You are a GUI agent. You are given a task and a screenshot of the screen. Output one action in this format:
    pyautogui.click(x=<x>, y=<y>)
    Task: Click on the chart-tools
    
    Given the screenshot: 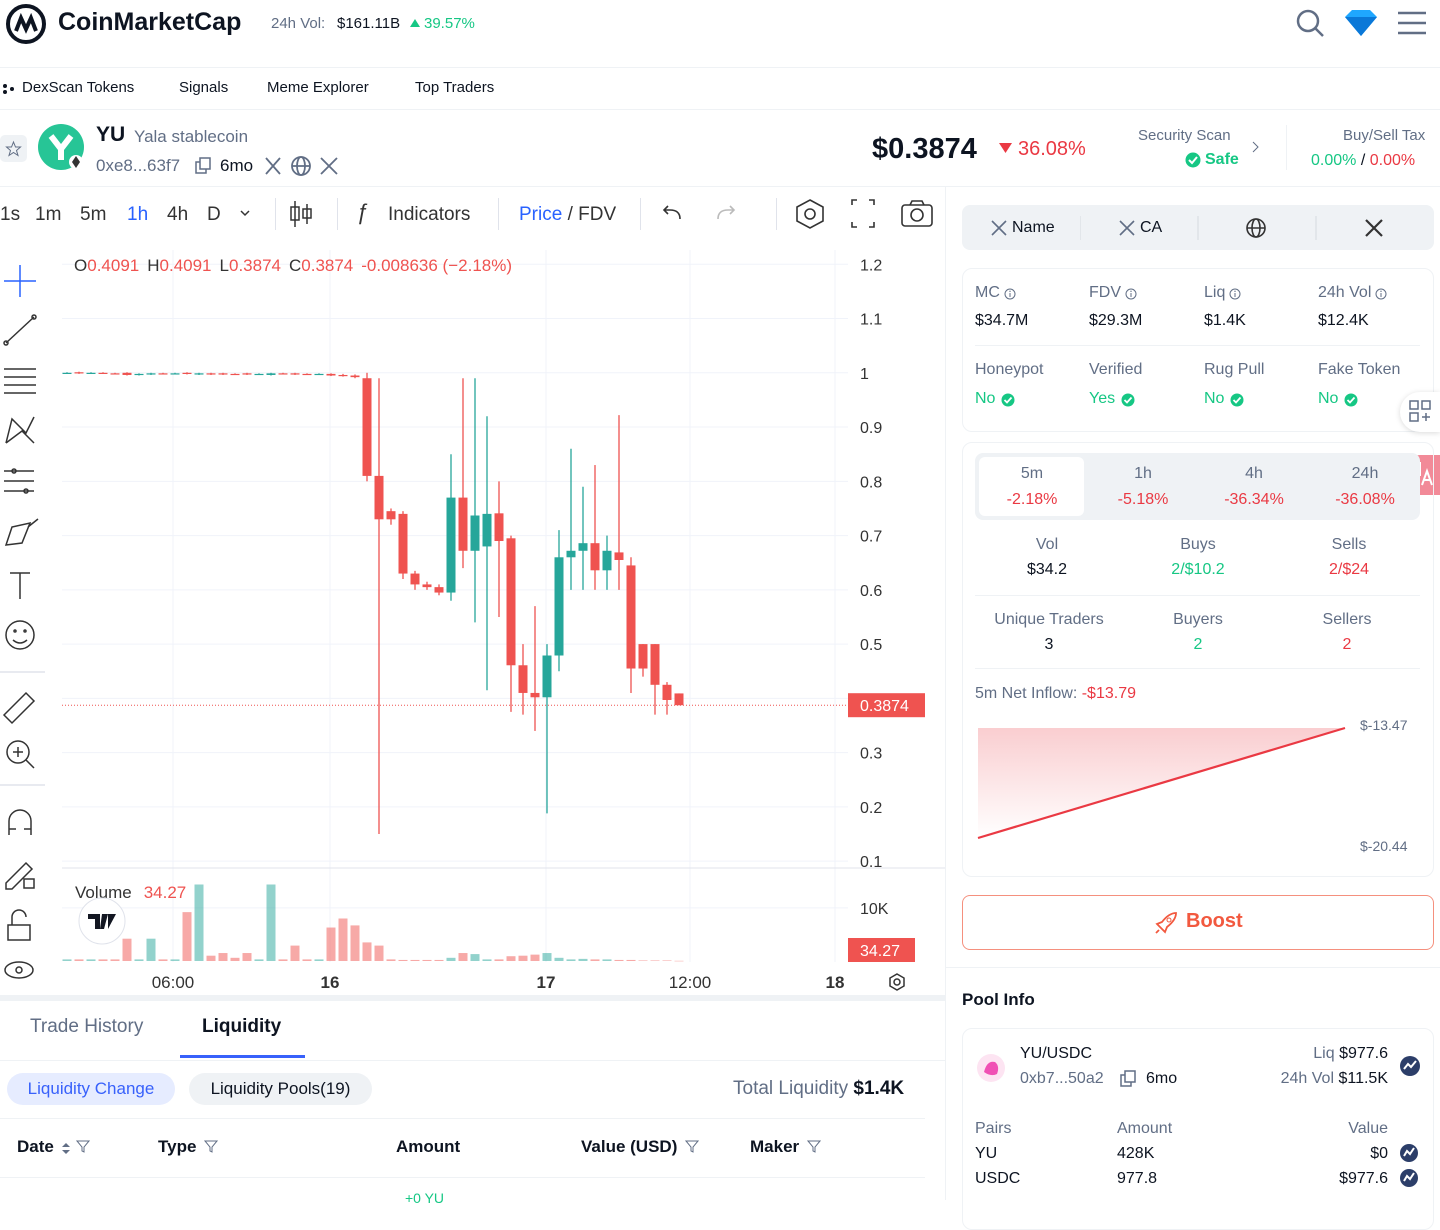 What is the action you would take?
    pyautogui.click(x=866, y=214)
    